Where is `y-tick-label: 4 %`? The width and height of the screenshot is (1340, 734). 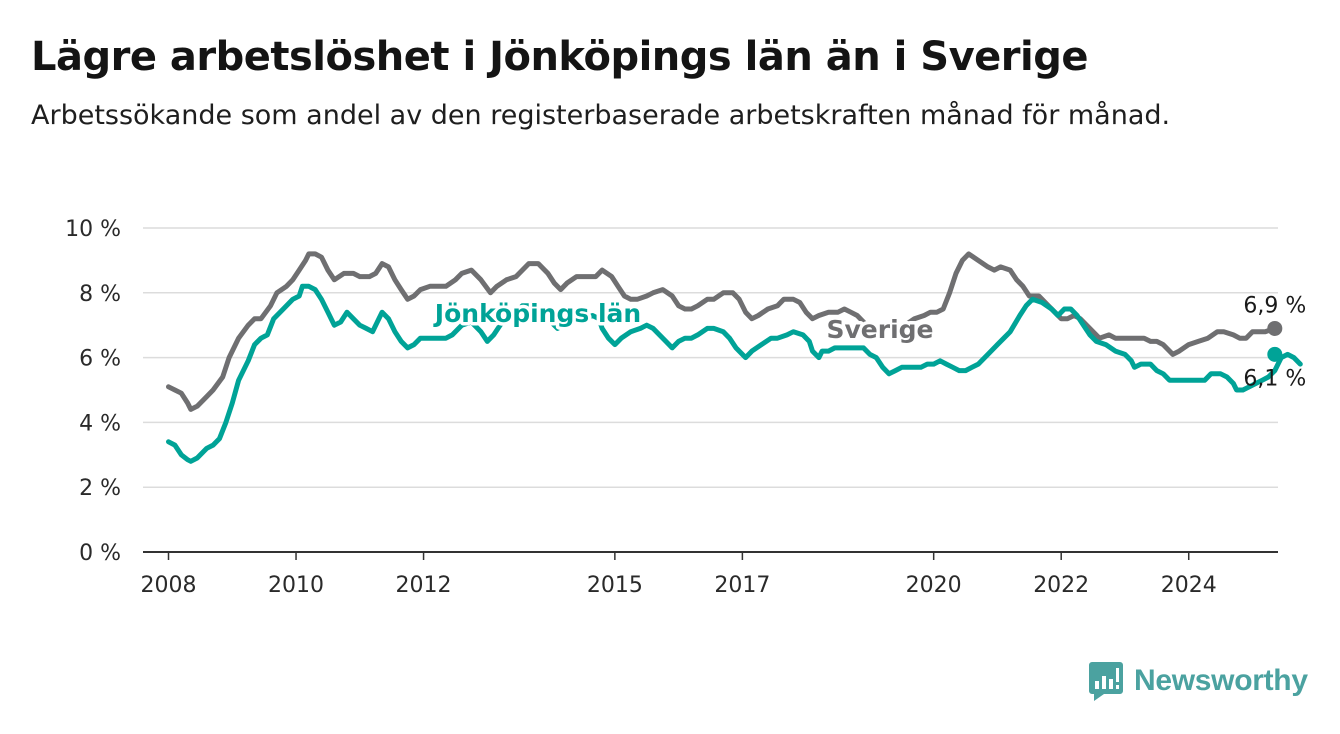
y-tick-label: 4 % is located at coordinates (100, 423).